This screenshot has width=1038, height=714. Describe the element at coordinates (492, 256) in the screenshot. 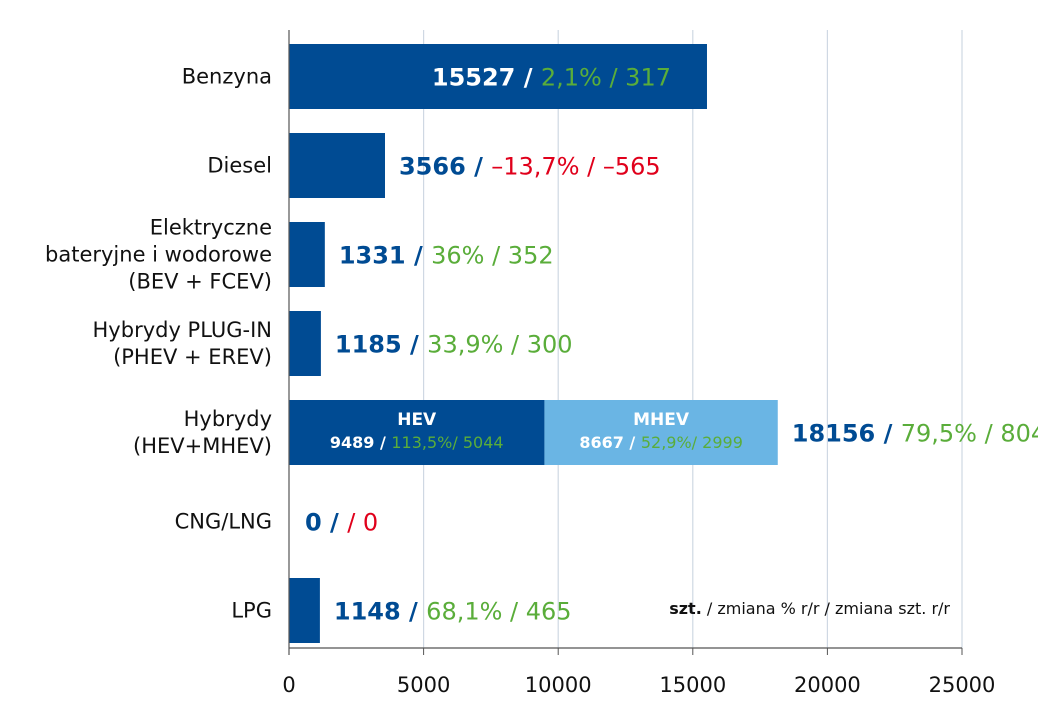

I see `value-change: 36% / 352` at that location.